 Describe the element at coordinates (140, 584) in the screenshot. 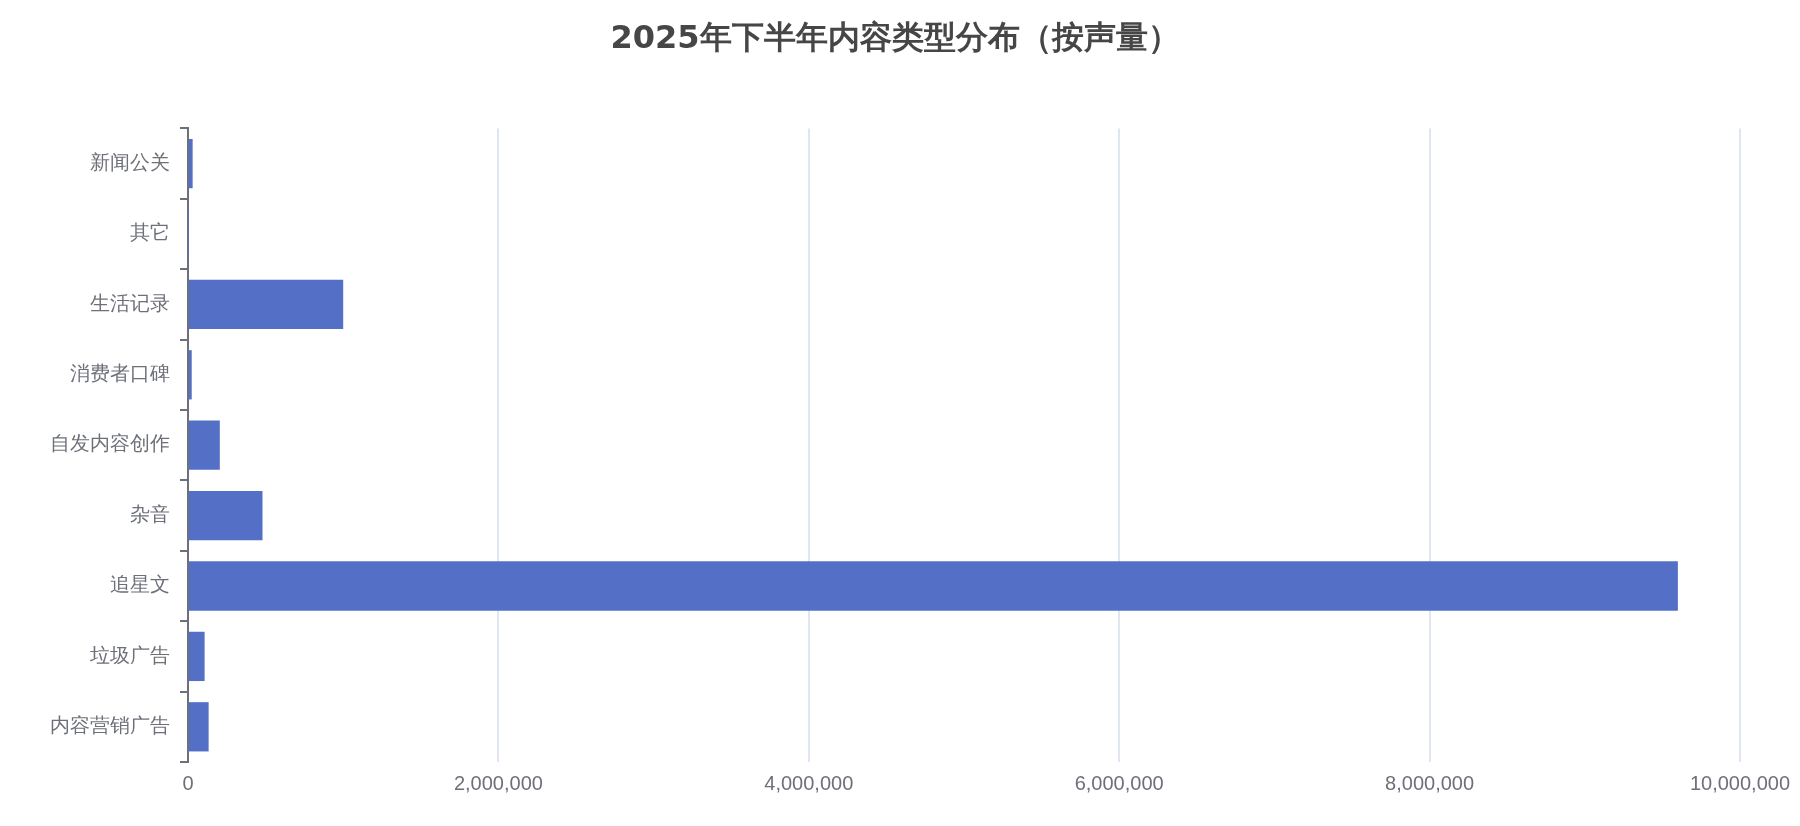

I see `y-tick-label: 追星文` at that location.